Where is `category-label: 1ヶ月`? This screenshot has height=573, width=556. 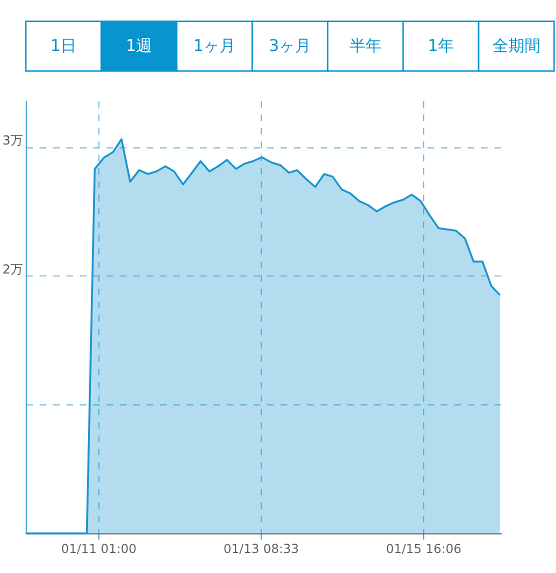
category-label: 1ヶ月 is located at coordinates (214, 45).